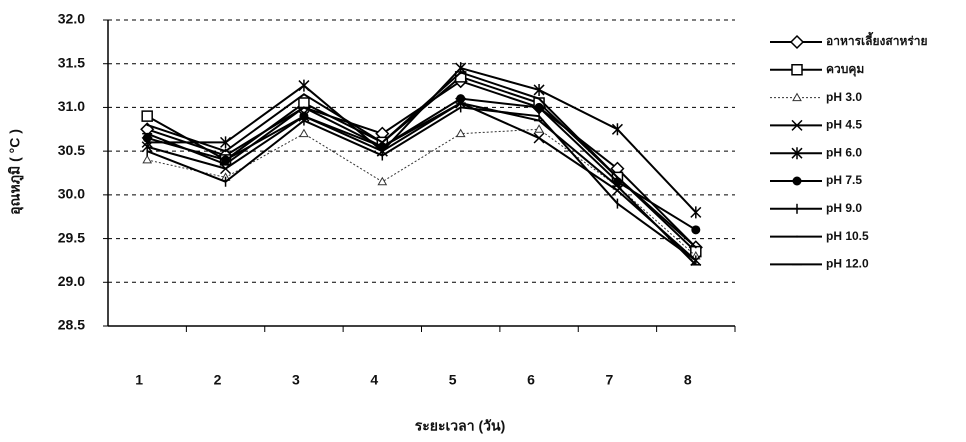 Image resolution: width=966 pixels, height=442 pixels. Describe the element at coordinates (844, 125) in the screenshot. I see `legend-label: pH 4.5` at that location.